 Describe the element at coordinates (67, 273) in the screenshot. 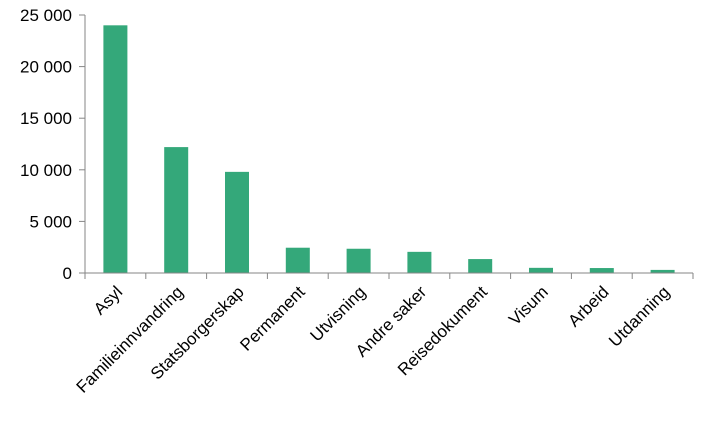

I see `y-tick-label: 0` at that location.